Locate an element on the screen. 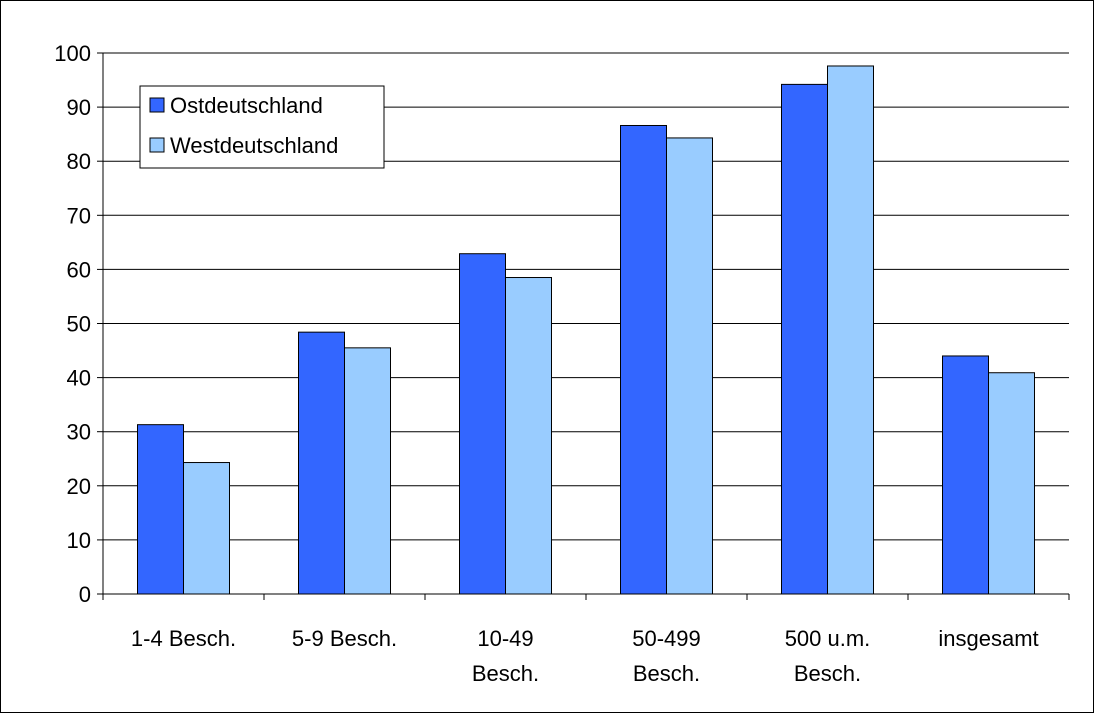  legend-label-ostdeutschland: Ostdeutschland is located at coordinates (246, 105).